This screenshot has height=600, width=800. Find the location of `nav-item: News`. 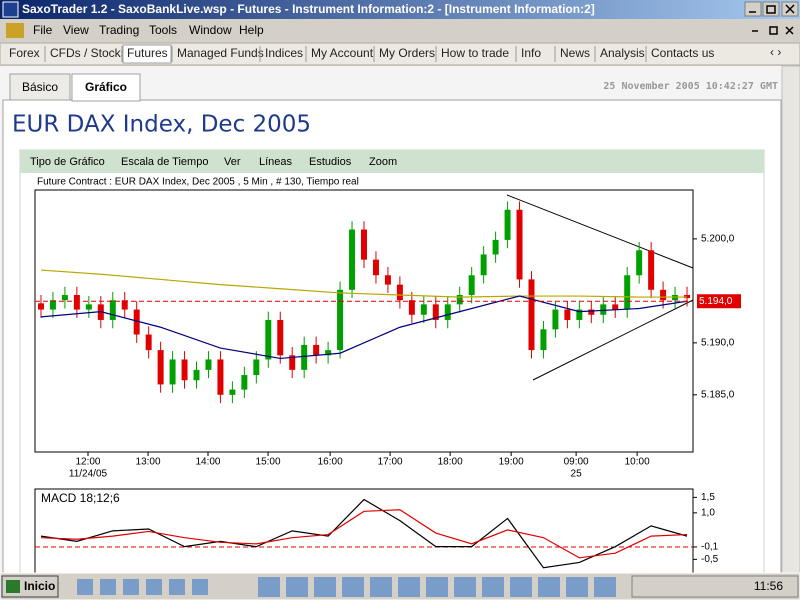

nav-item: News is located at coordinates (575, 53).